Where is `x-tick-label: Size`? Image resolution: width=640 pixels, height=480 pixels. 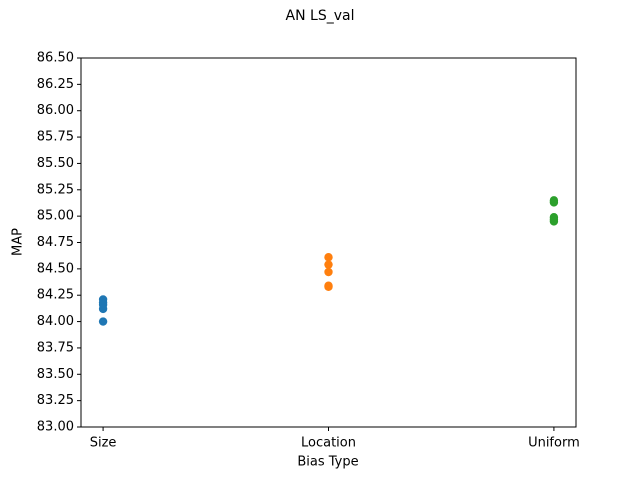
x-tick-label: Size is located at coordinates (103, 443).